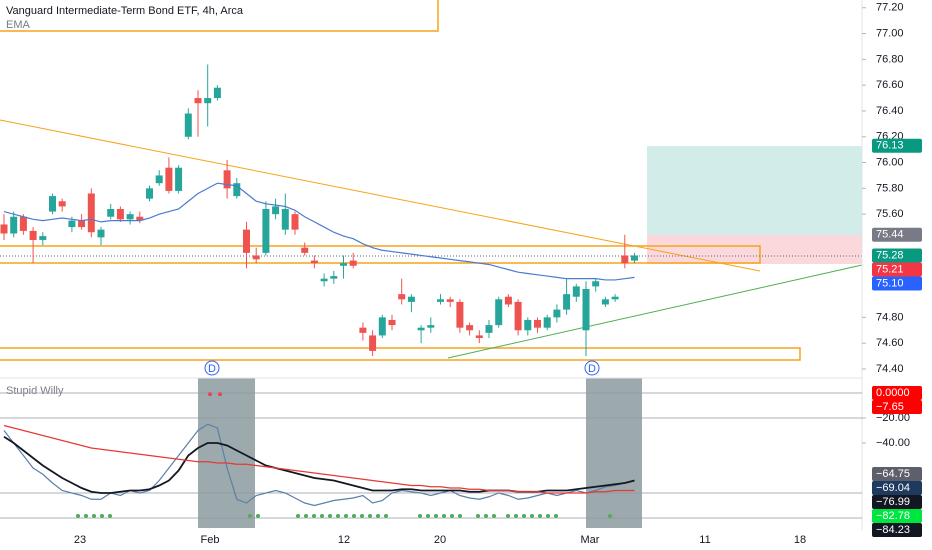  I want to click on price-badge-label: 76.13, so click(890, 146).